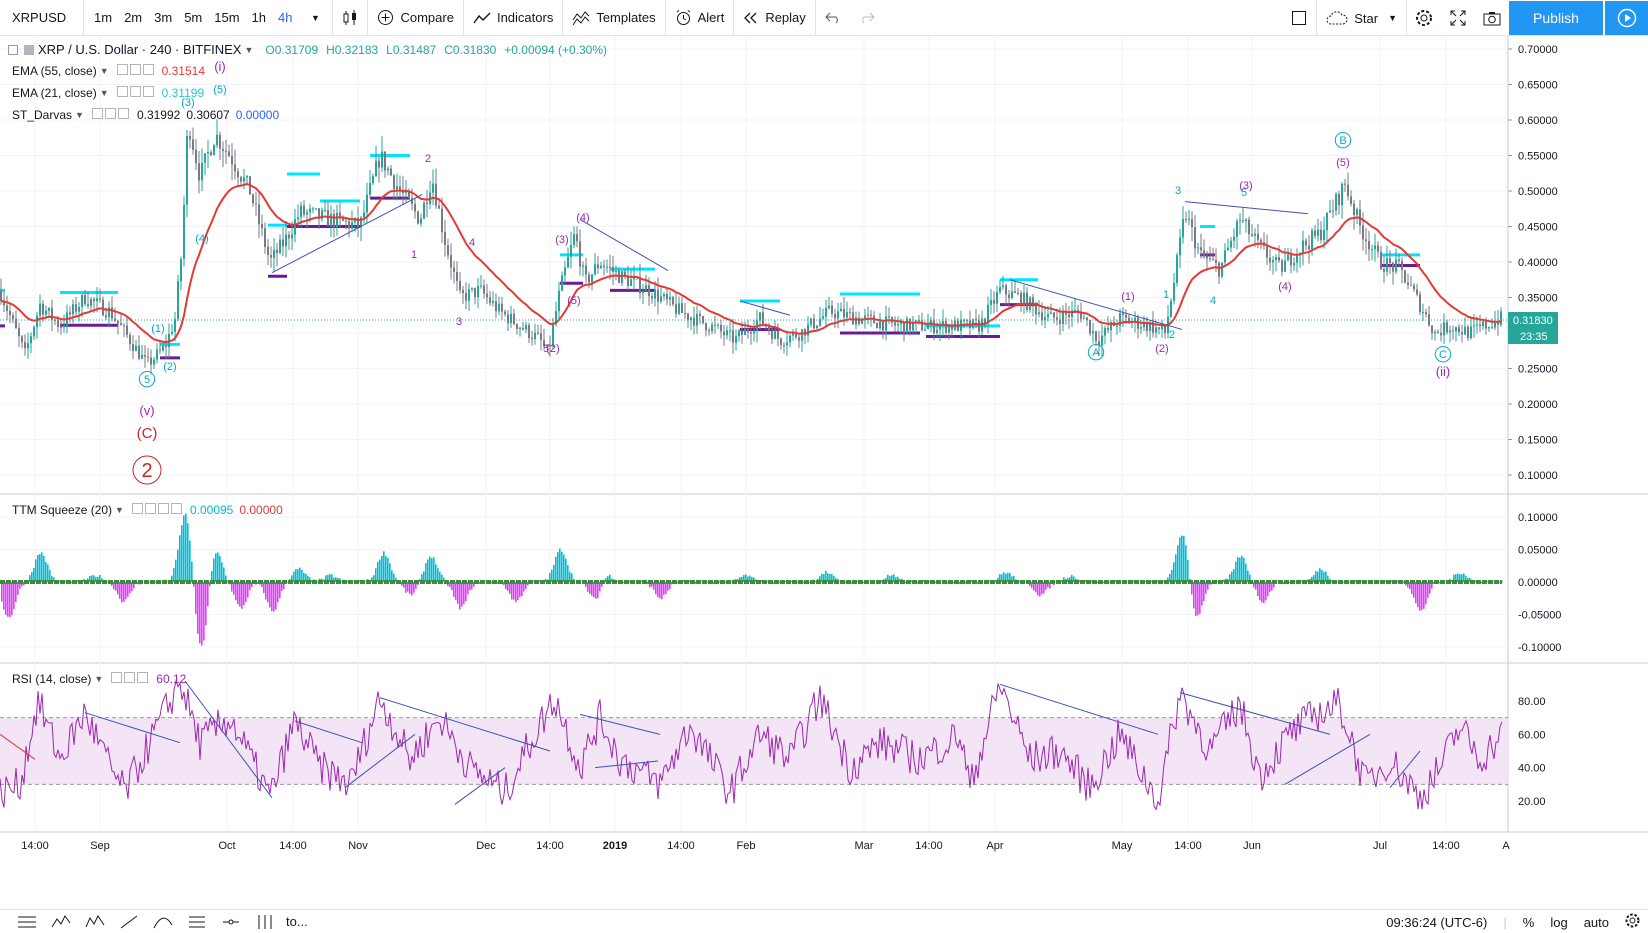 This screenshot has width=1648, height=933. Describe the element at coordinates (27, 921) in the screenshot. I see `menu-tool` at that location.